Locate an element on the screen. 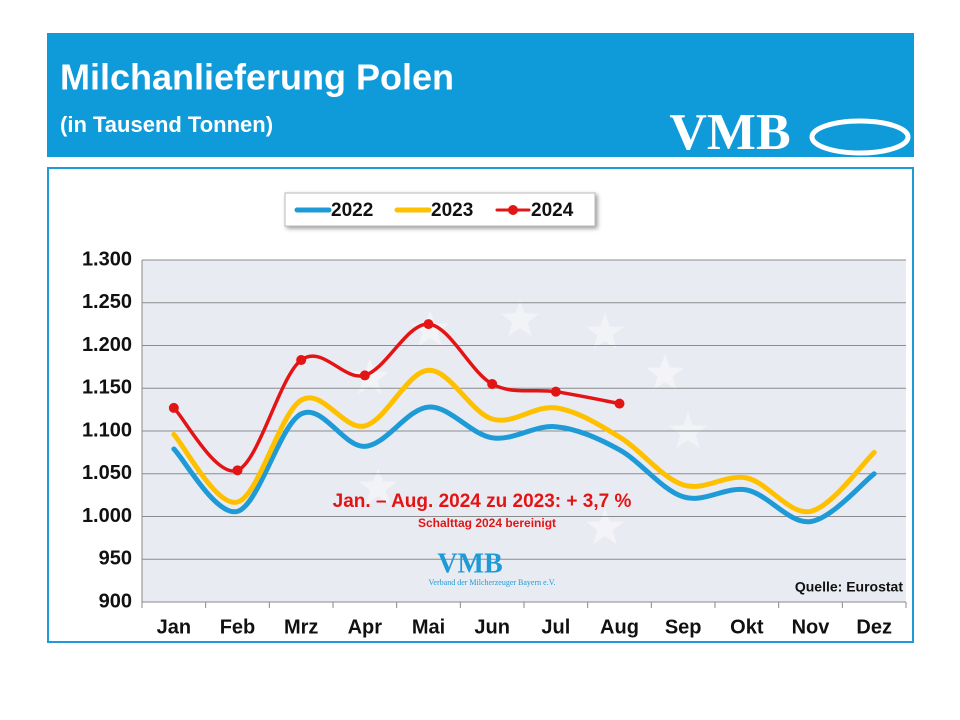 This screenshot has width=960, height=720. x-tick-label: Sep is located at coordinates (683, 627).